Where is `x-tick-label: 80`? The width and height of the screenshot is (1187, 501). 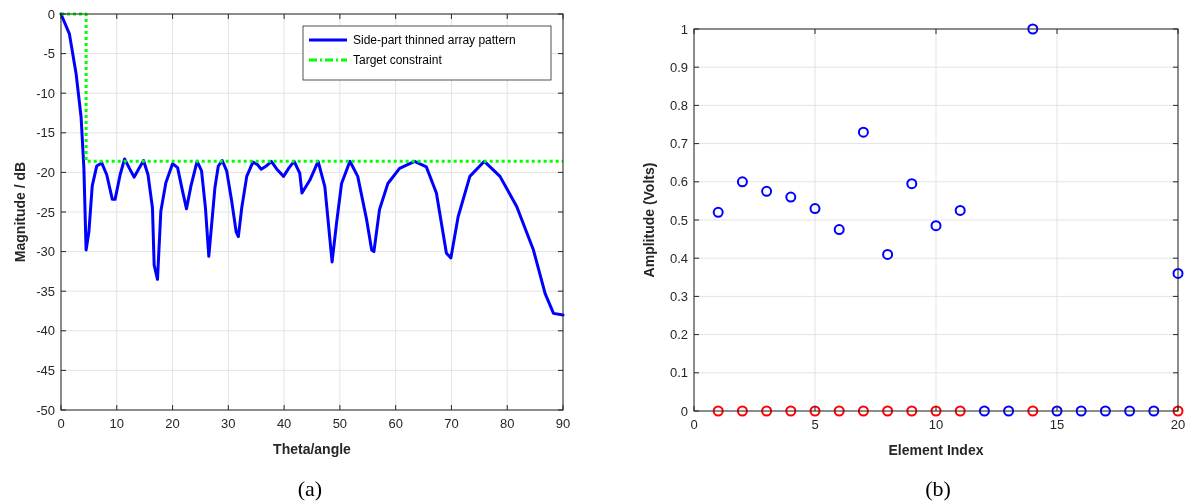
x-tick-label: 80 is located at coordinates (507, 423).